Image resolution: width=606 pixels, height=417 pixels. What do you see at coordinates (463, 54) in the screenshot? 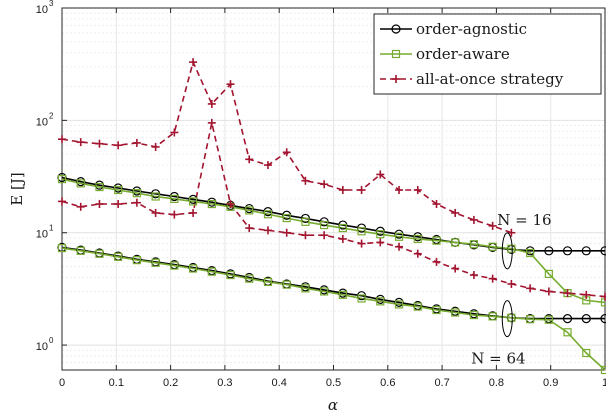
I see `legend-label: order-aware` at bounding box center [463, 54].